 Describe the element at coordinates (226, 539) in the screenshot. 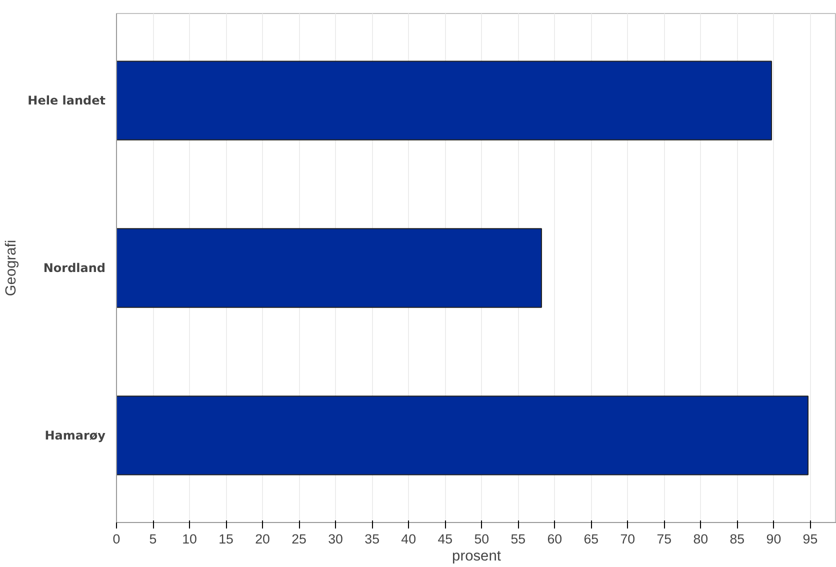

I see `x-tick-label: 15` at that location.